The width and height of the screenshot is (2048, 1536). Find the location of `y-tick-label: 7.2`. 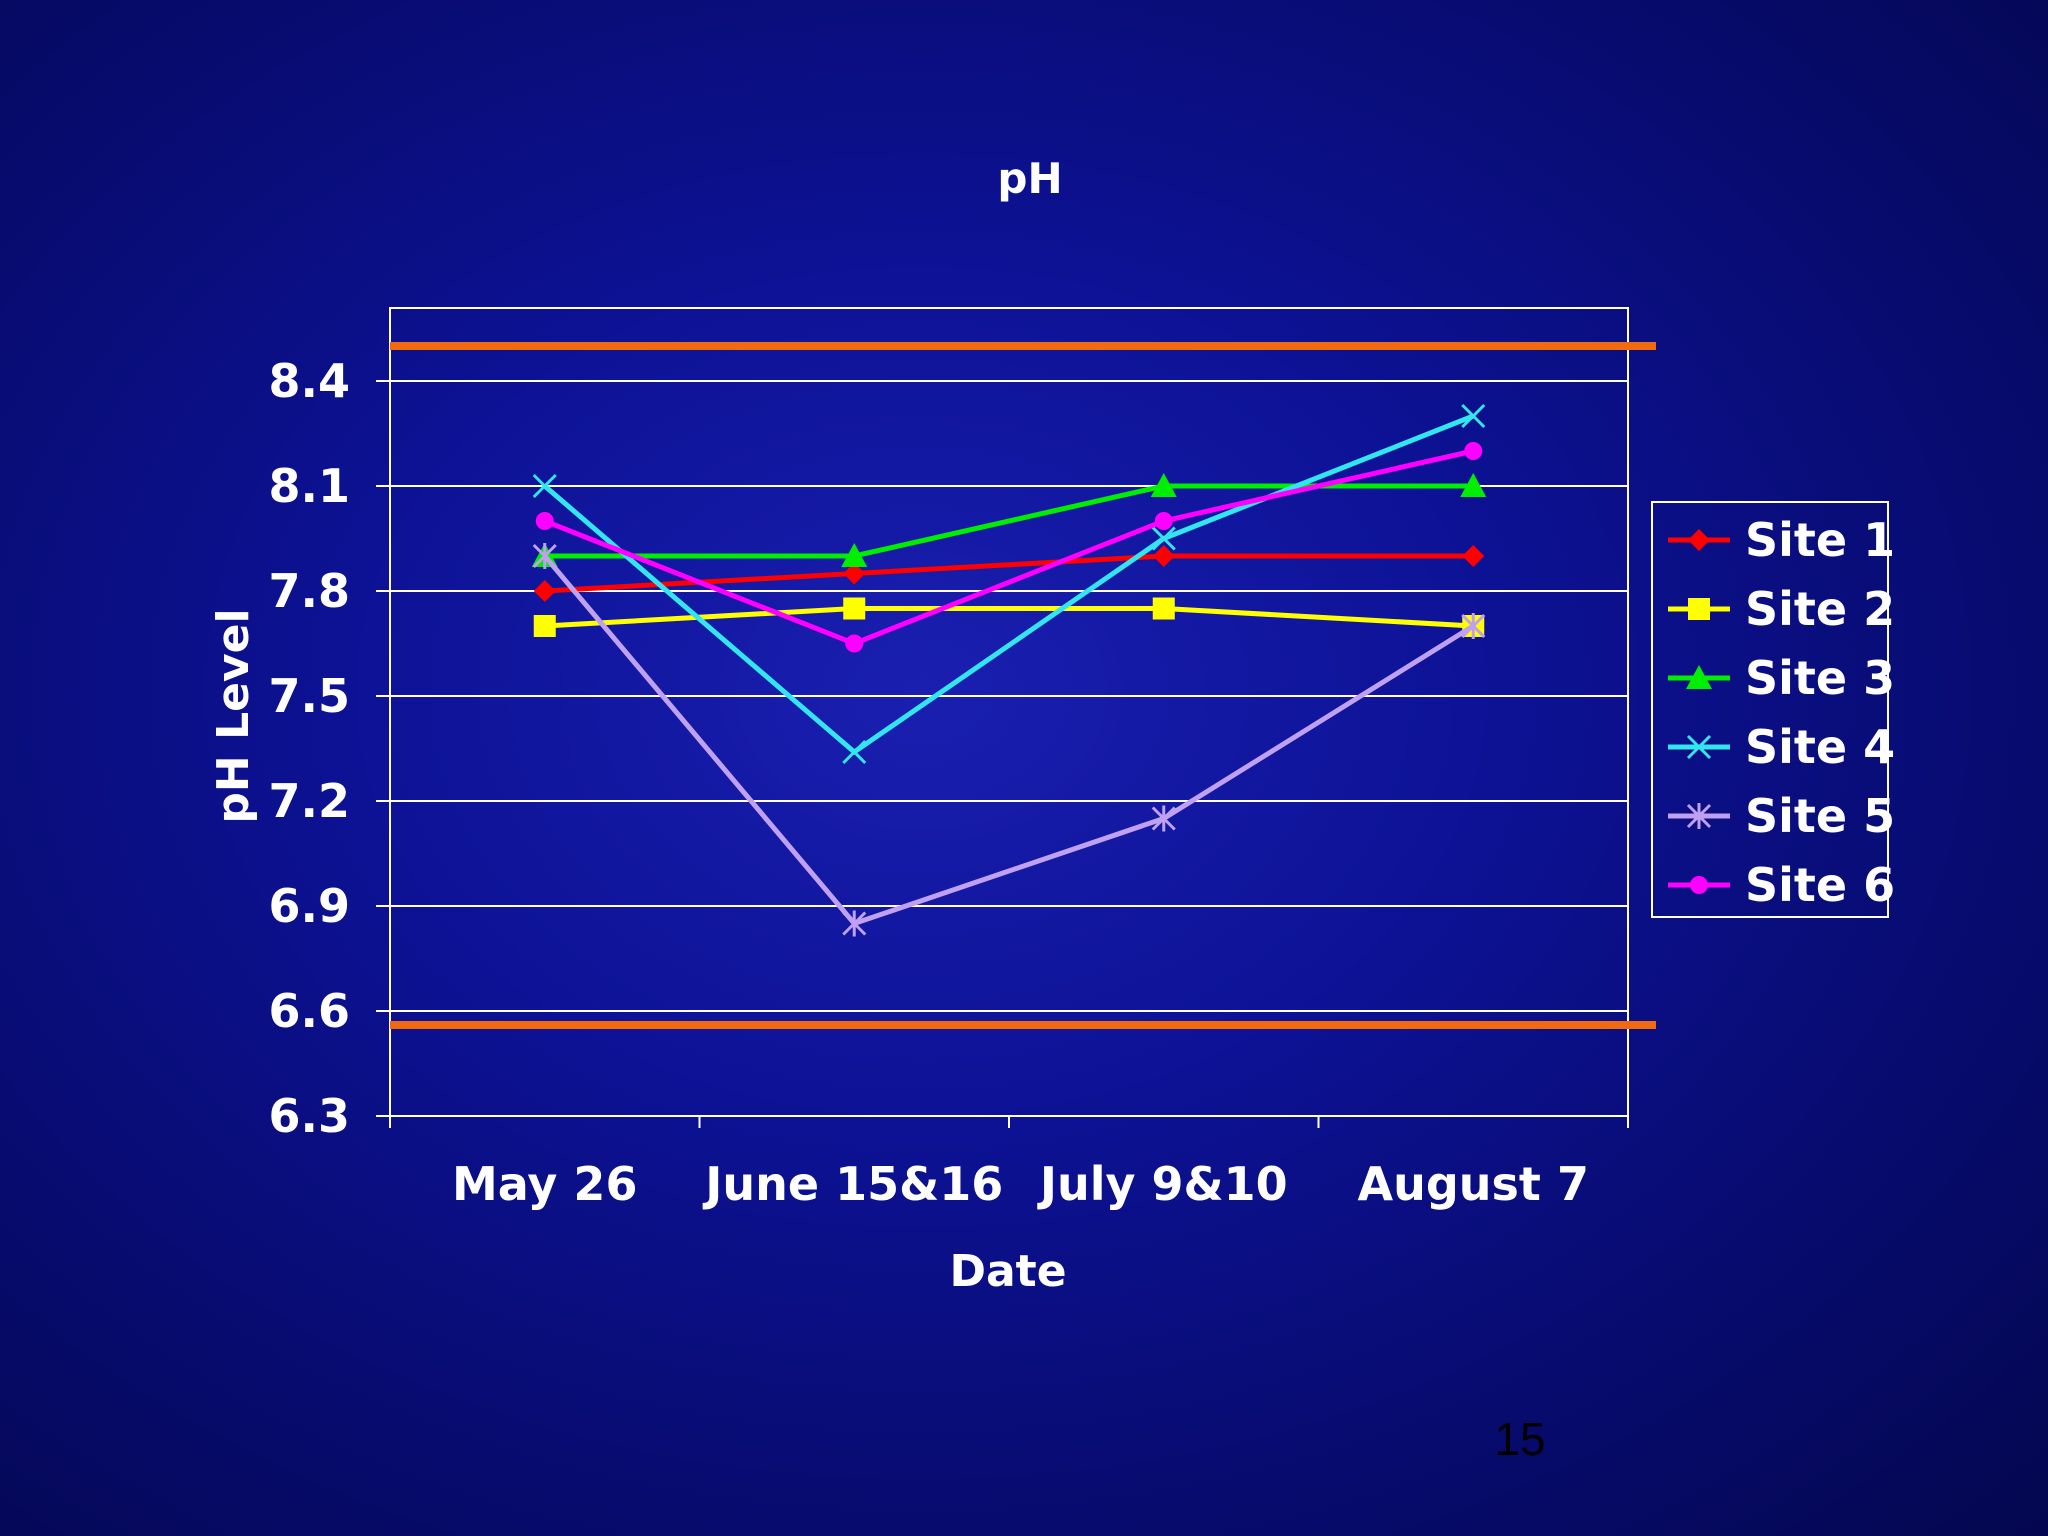

y-tick-label: 7.2 is located at coordinates (310, 801).